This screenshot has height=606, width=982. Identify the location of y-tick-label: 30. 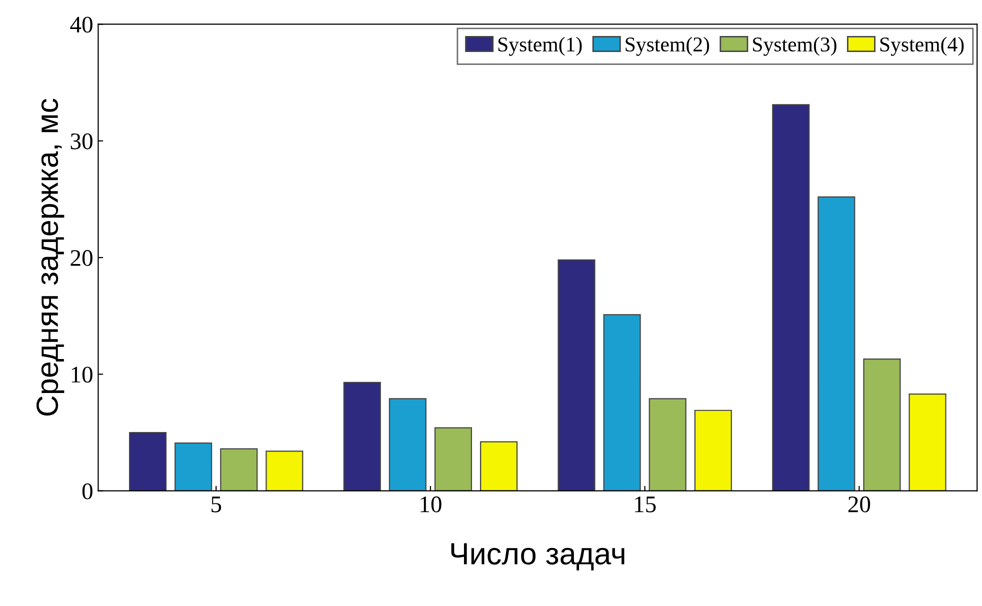
(81, 141).